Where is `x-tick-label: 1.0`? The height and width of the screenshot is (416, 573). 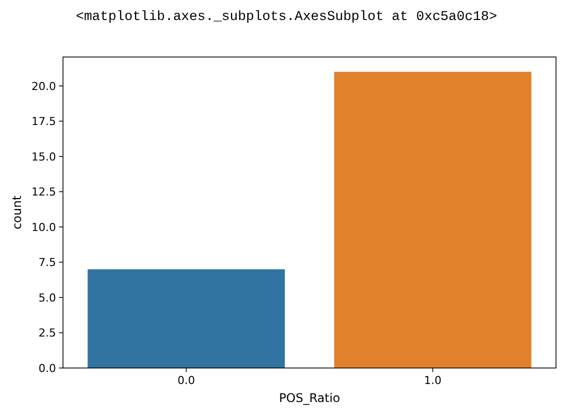 x-tick-label: 1.0 is located at coordinates (433, 380).